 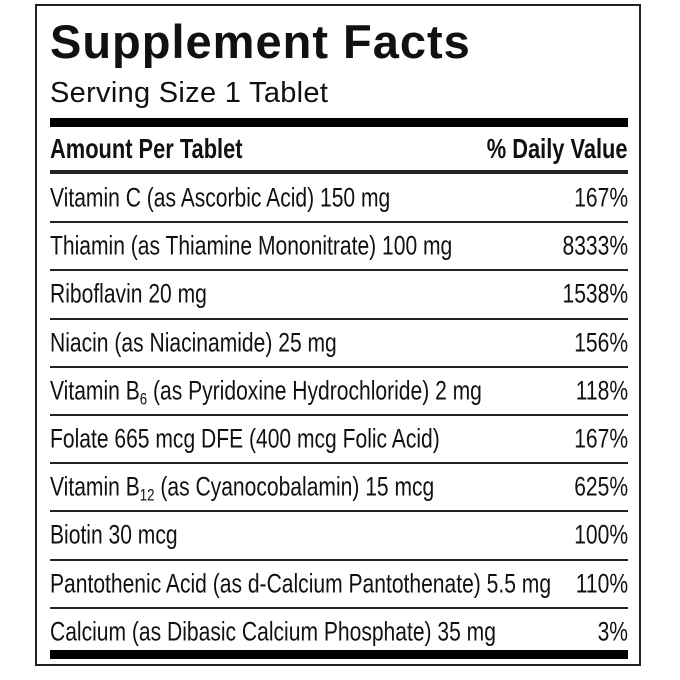 I want to click on daily-value: 3%, so click(x=612, y=631).